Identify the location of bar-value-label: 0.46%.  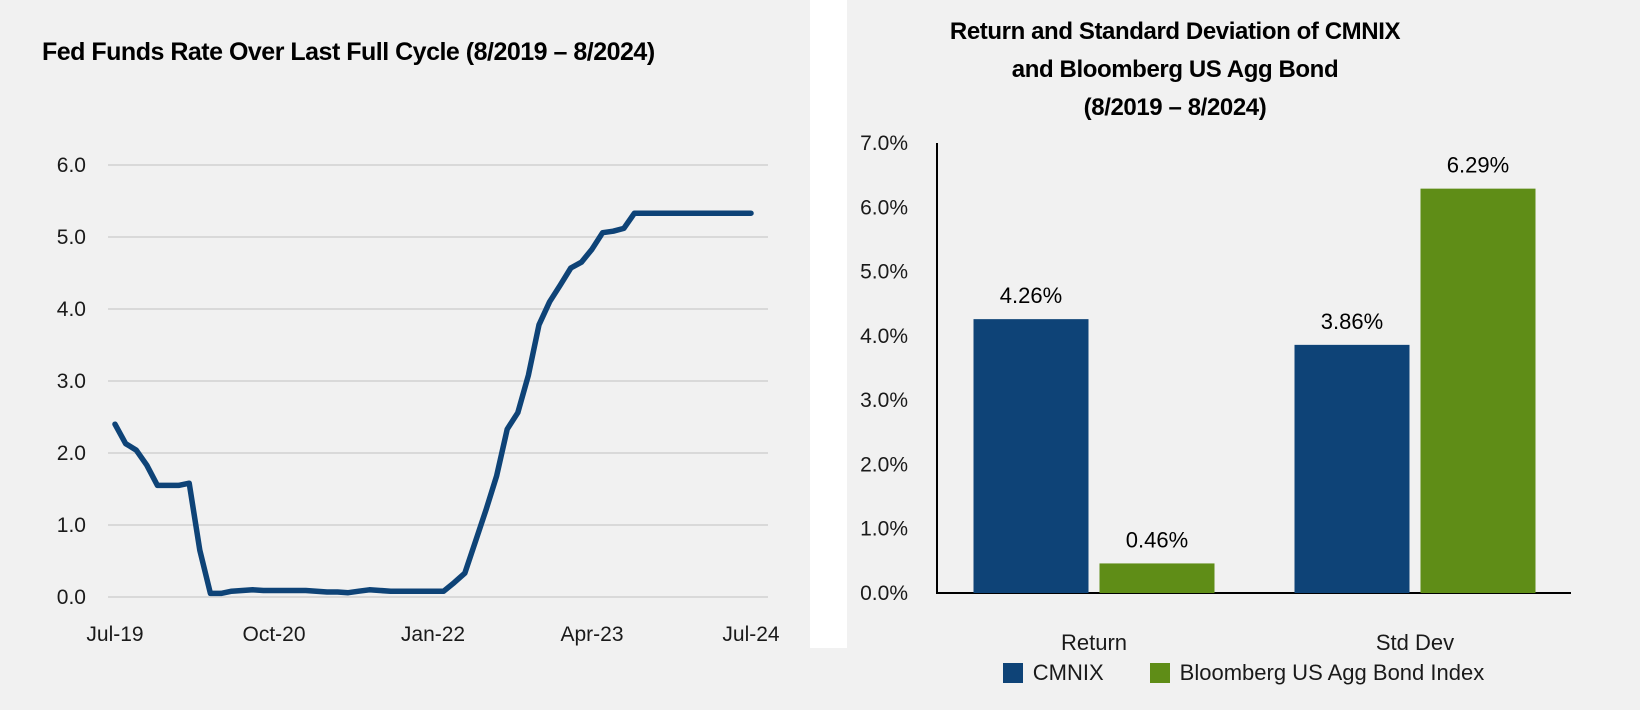
(1157, 539).